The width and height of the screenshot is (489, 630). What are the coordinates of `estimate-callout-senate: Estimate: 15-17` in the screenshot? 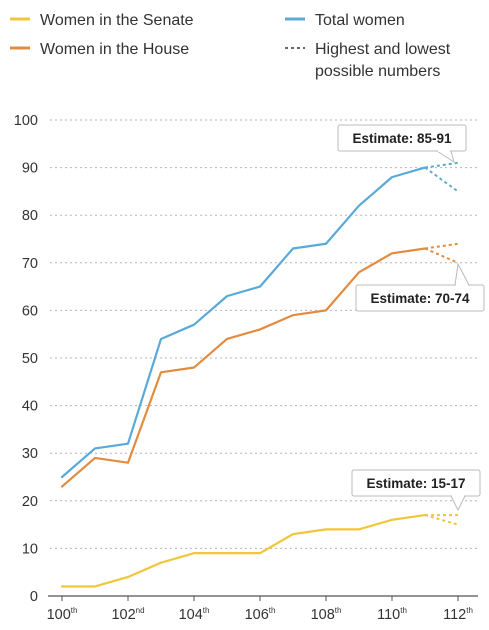 It's located at (416, 490).